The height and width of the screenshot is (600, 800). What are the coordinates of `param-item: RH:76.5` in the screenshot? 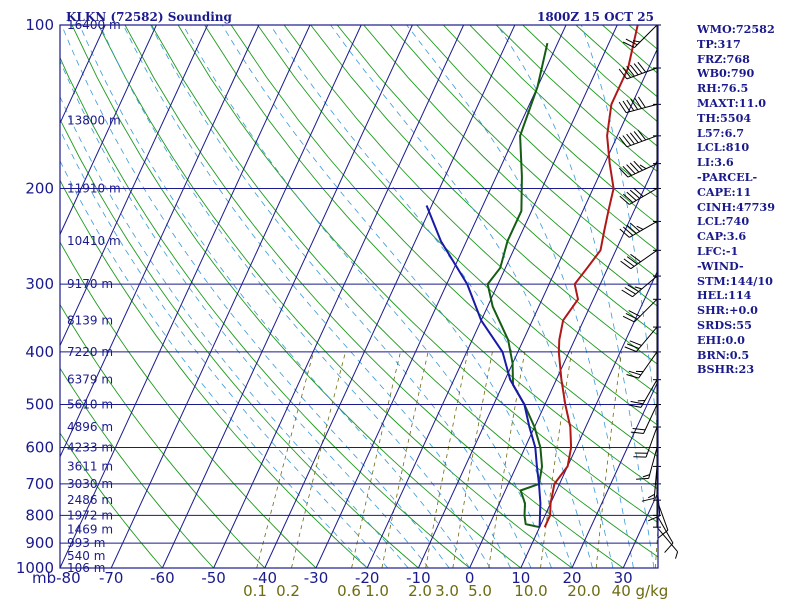 It's located at (723, 88).